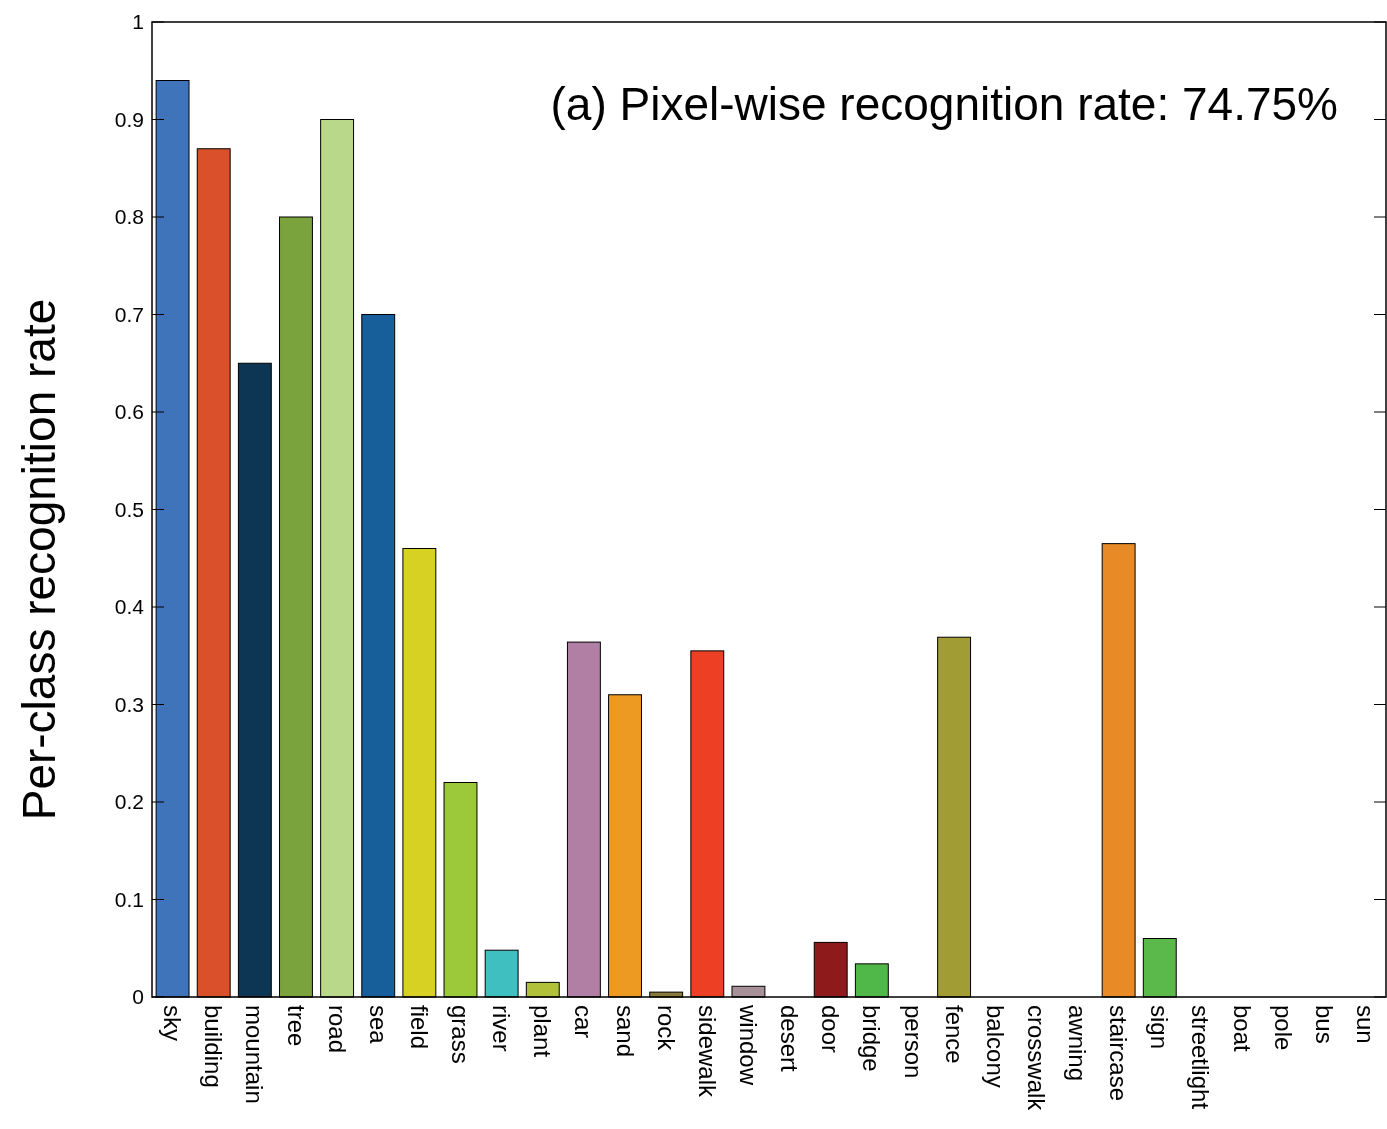 This screenshot has height=1129, width=1387. I want to click on x-tick-label: road, so click(337, 1029).